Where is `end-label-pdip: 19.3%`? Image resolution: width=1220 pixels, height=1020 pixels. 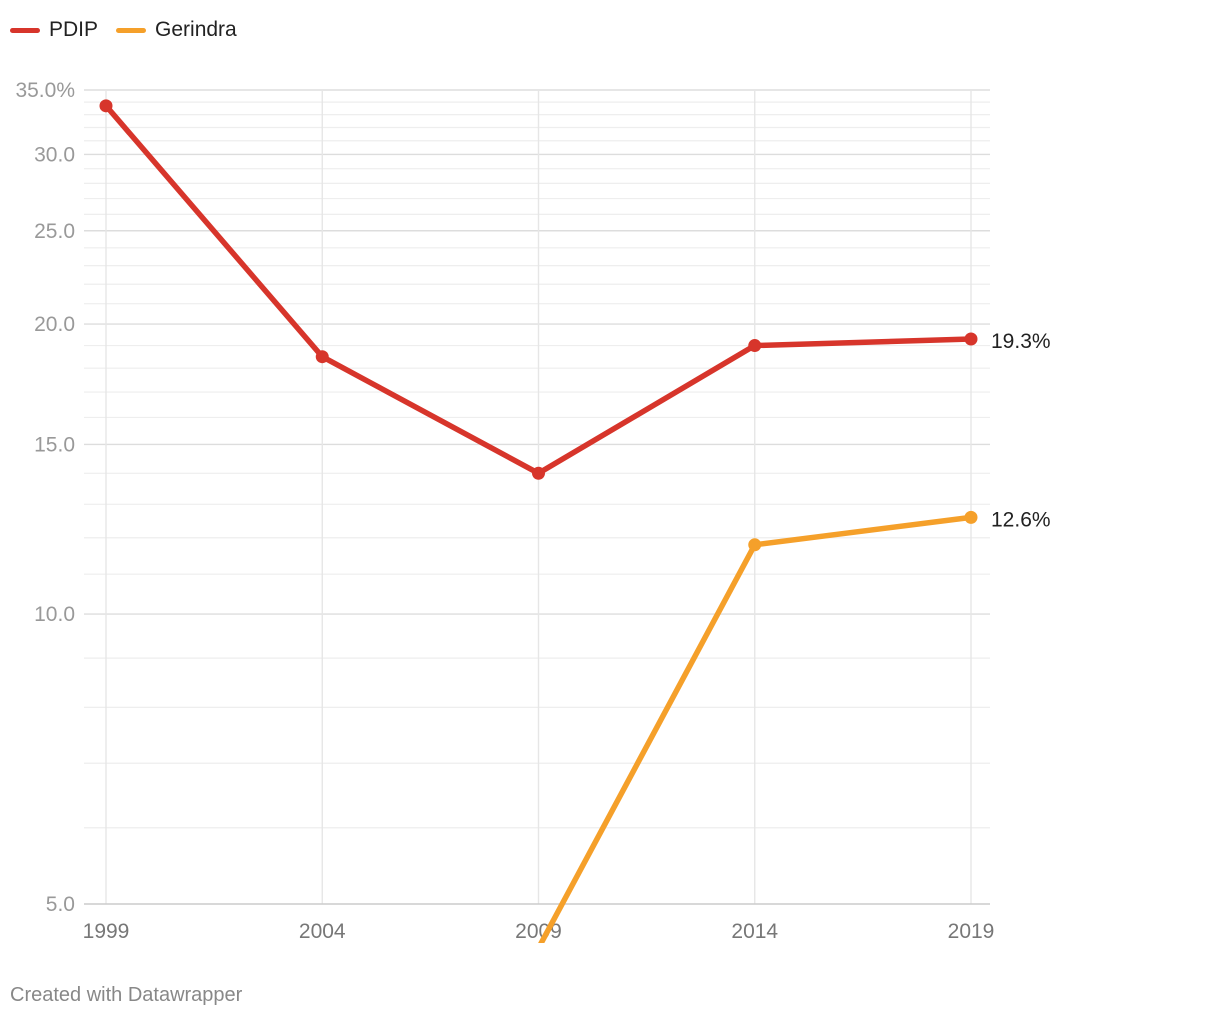
end-label-pdip: 19.3% is located at coordinates (1021, 341).